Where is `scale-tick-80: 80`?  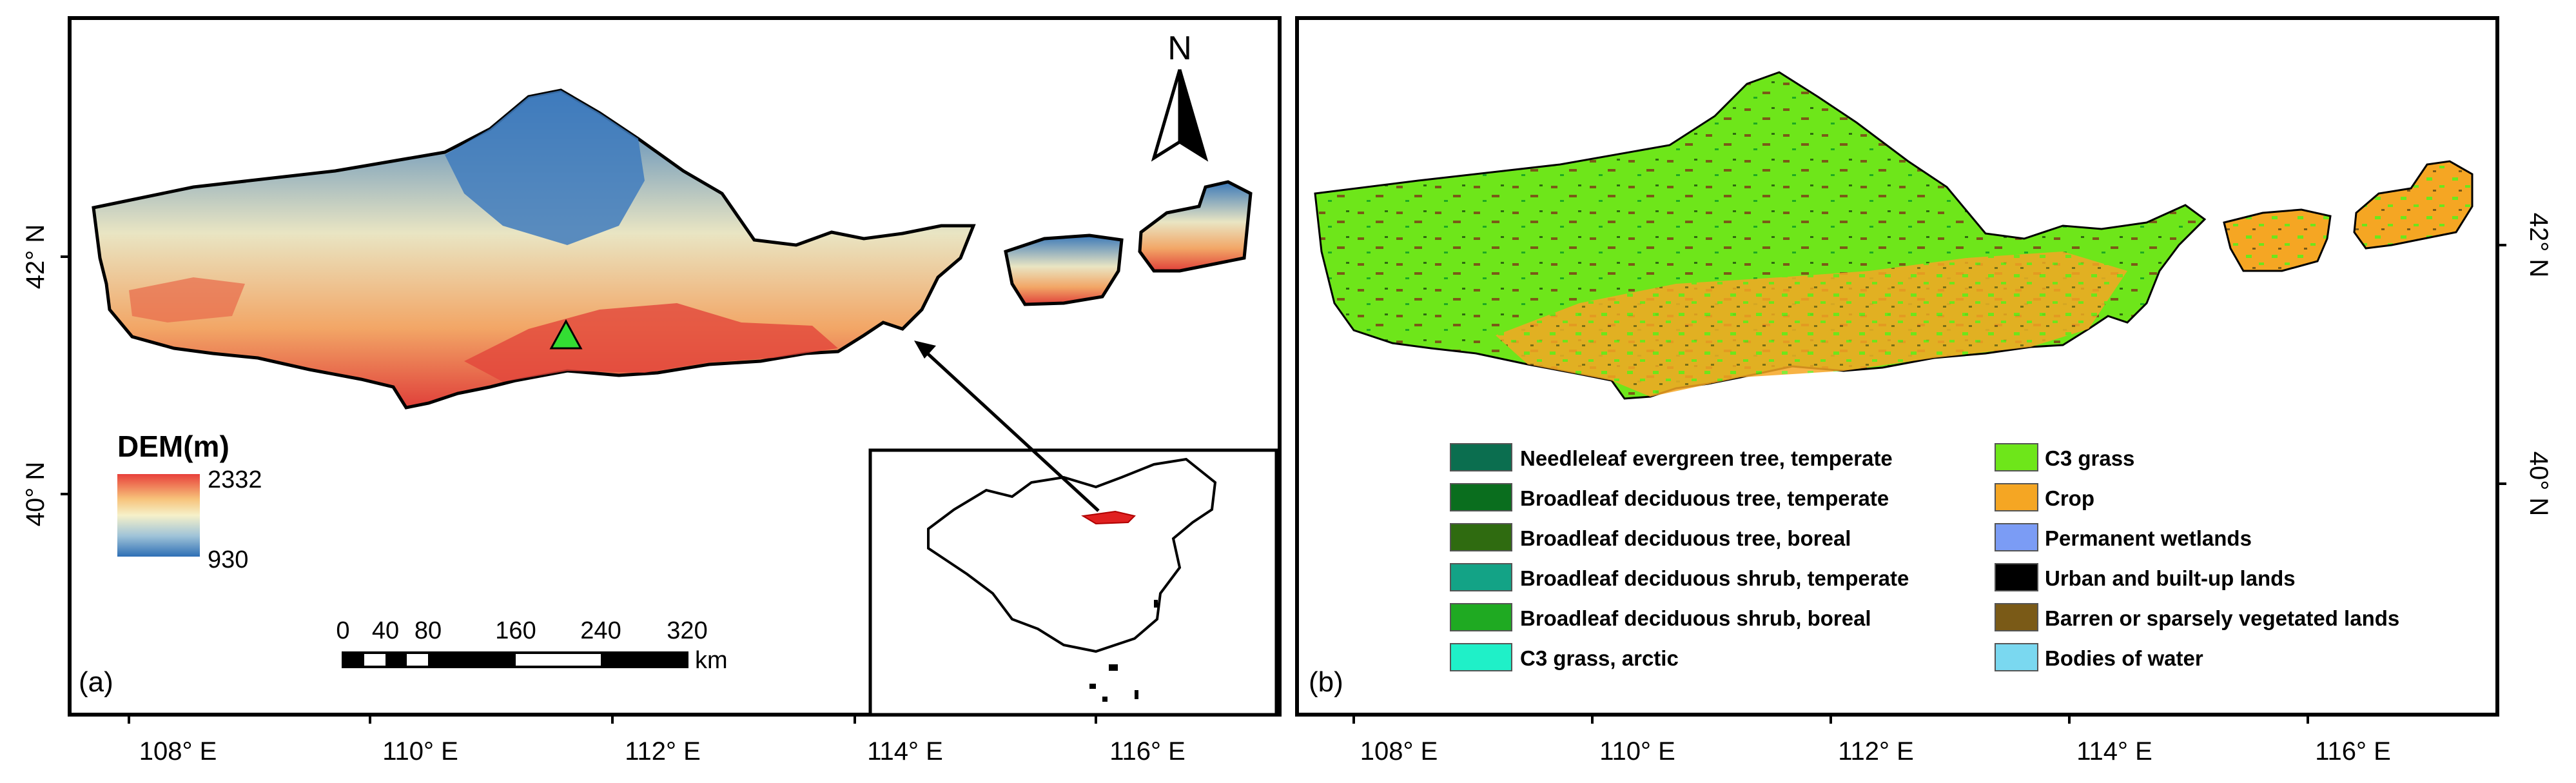 scale-tick-80: 80 is located at coordinates (429, 630).